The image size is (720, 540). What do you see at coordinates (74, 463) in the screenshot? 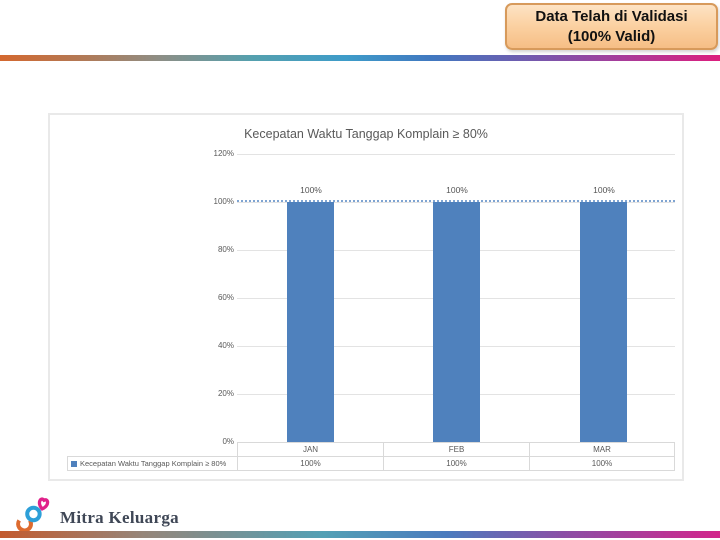
I see `legend-color-swatch-icon` at bounding box center [74, 463].